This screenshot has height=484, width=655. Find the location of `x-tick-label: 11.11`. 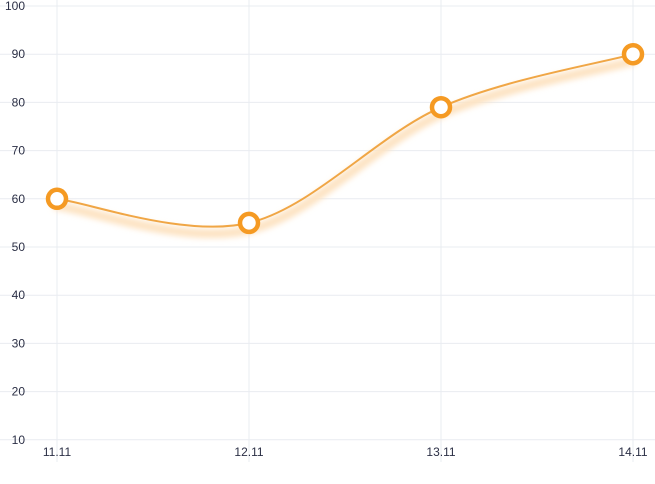

x-tick-label: 11.11 is located at coordinates (57, 452).